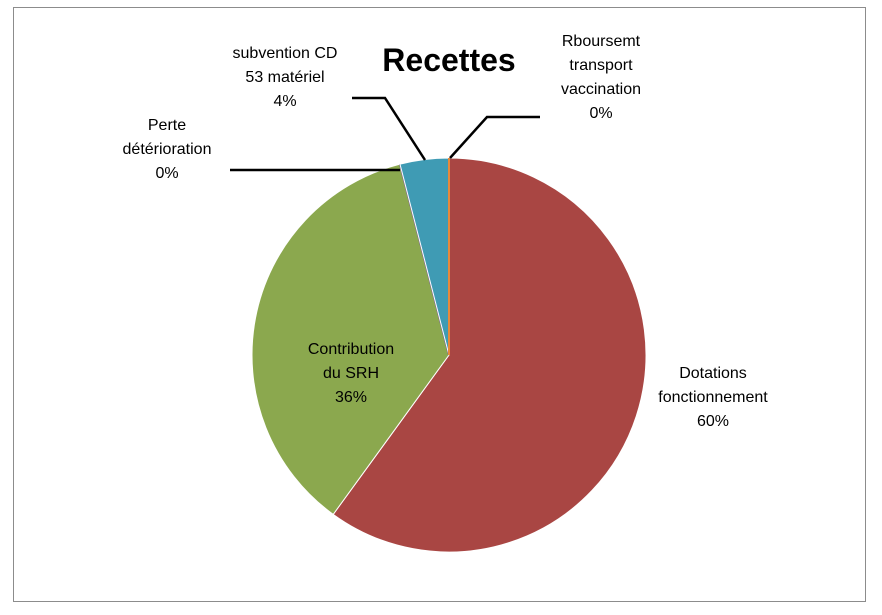 Image resolution: width=882 pixels, height=615 pixels. Describe the element at coordinates (285, 101) in the screenshot. I see `value-label: 4%` at that location.